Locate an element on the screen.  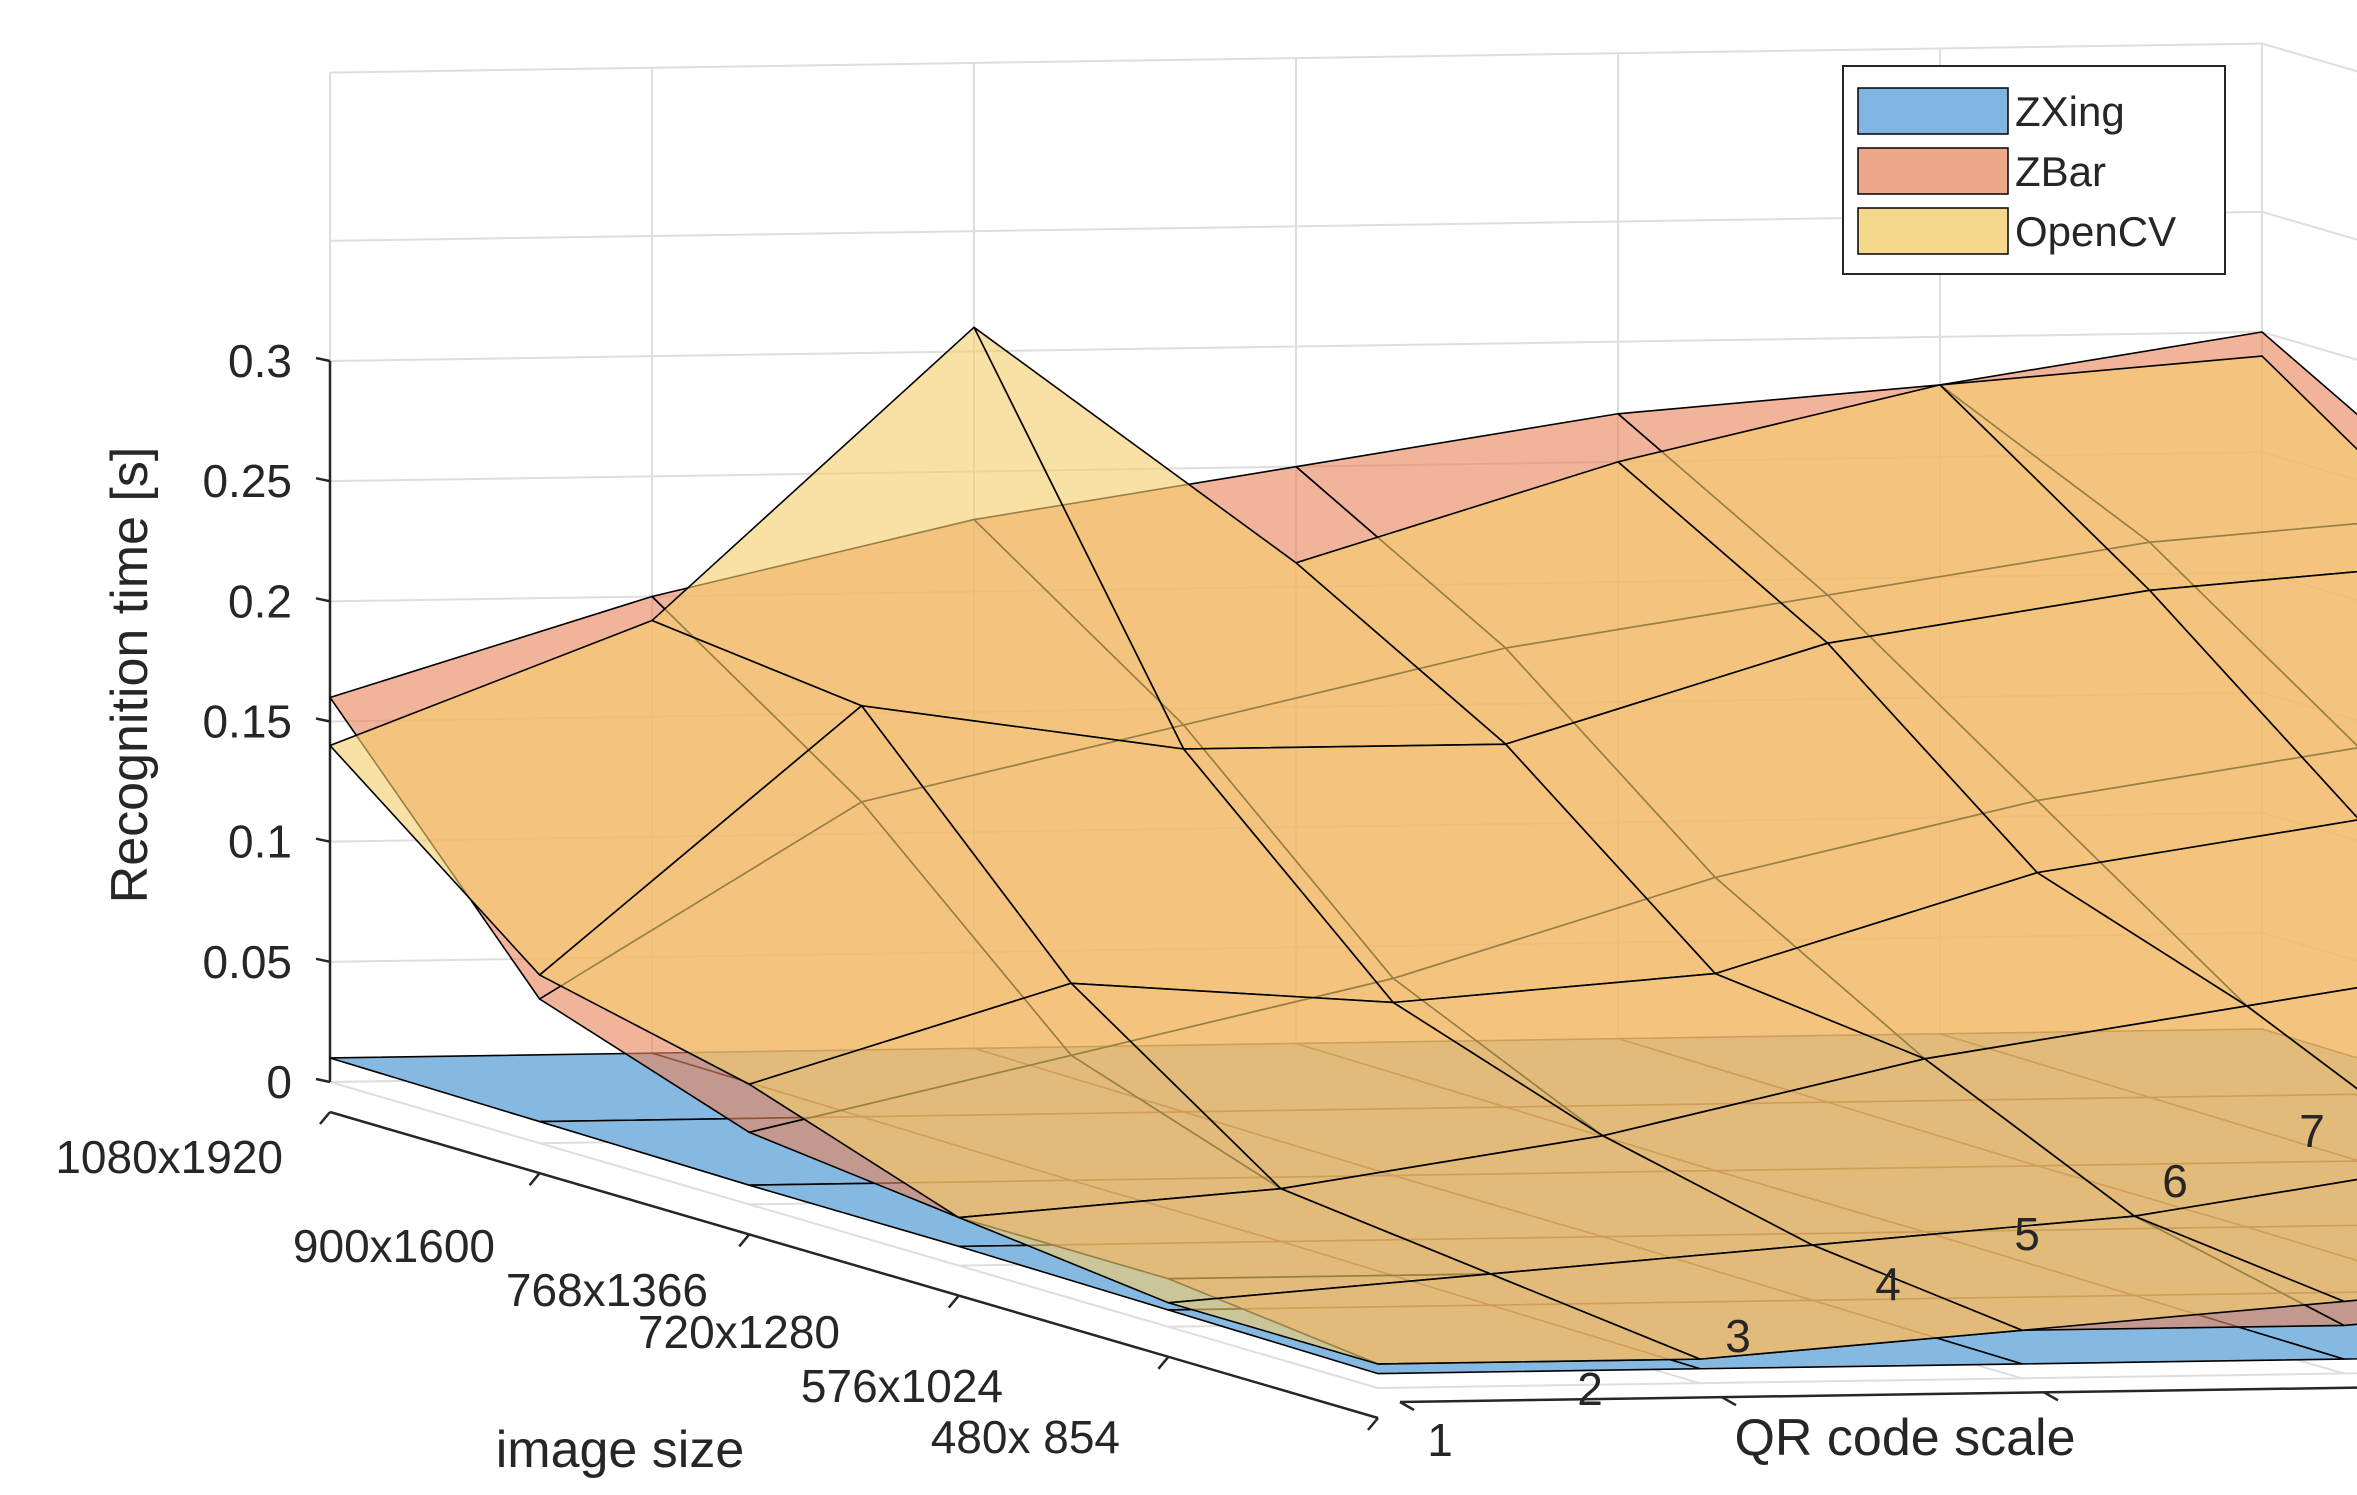
z-tick-label: 0.2 is located at coordinates (260, 601).